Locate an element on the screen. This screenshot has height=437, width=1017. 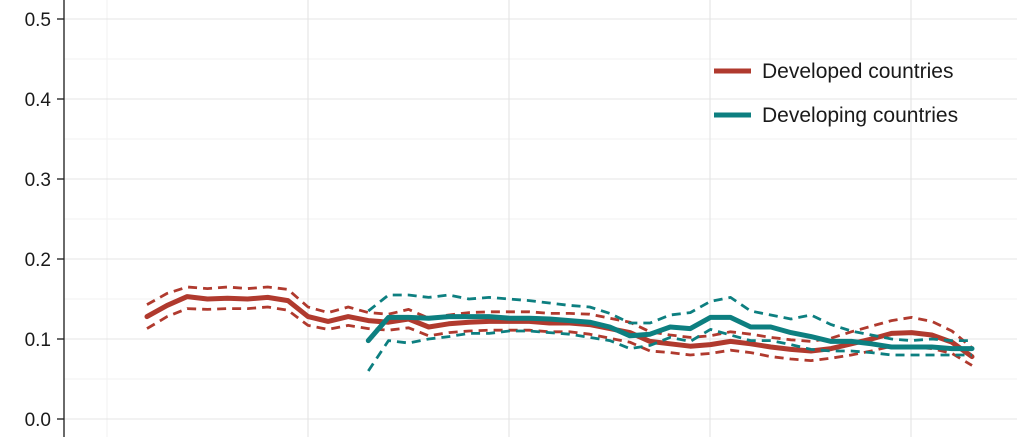
y-tick-label: 0.3 is located at coordinates (38, 180).